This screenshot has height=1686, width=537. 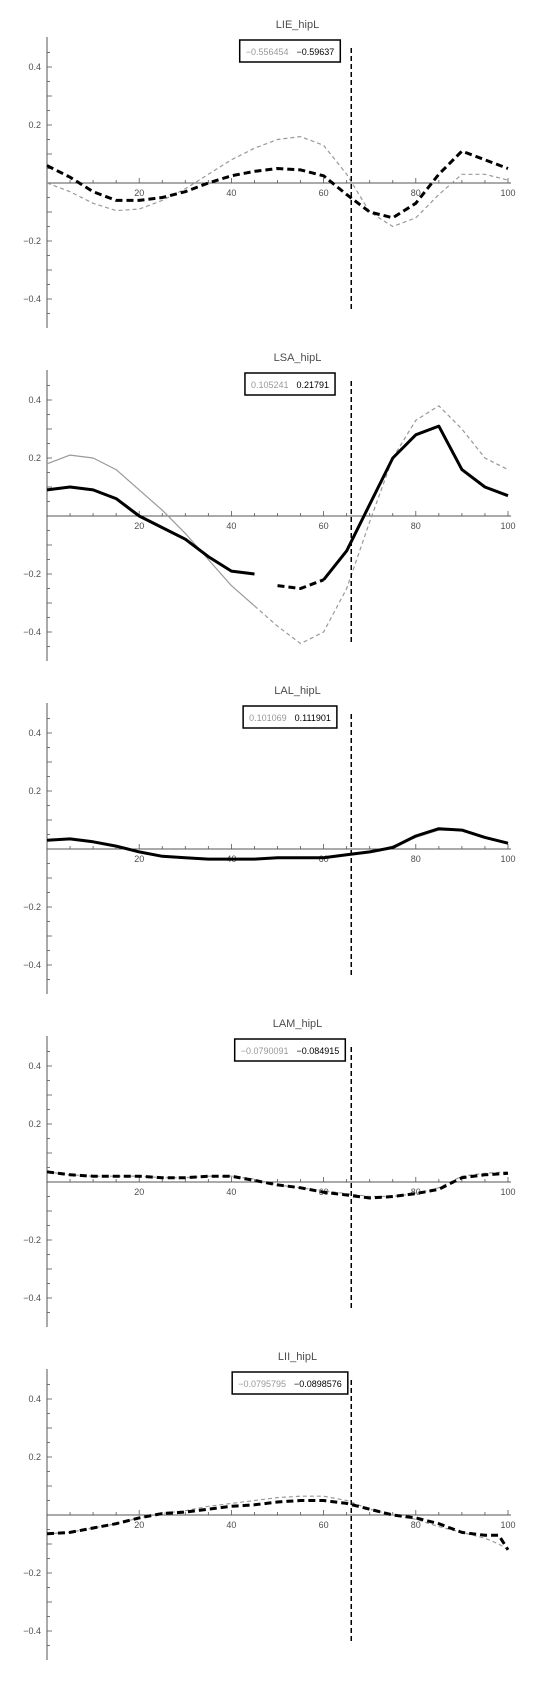 I want to click on legend-box: −0.0790091 −0.084915, so click(x=290, y=1050).